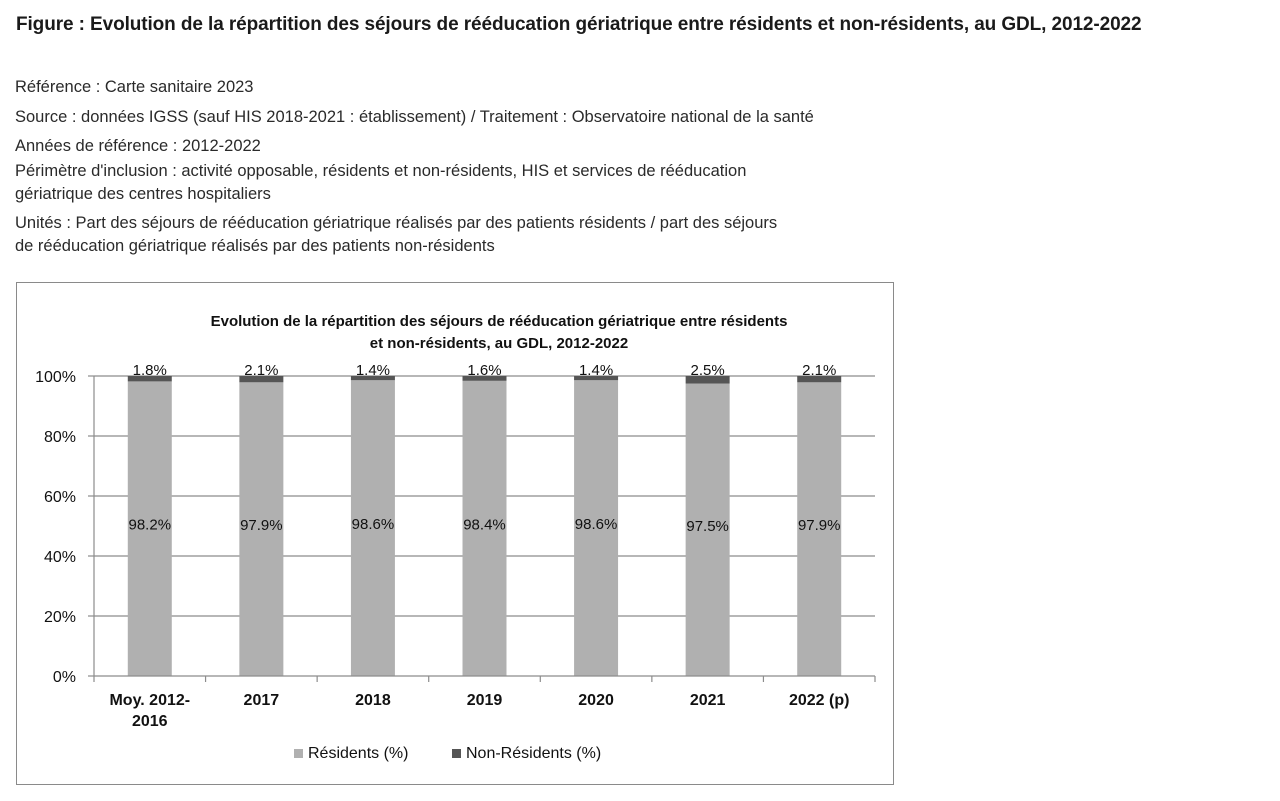 This screenshot has height=801, width=1280. I want to click on chart-title-line-2: et non-résidents, au GDL, 2012-2022, so click(499, 343).